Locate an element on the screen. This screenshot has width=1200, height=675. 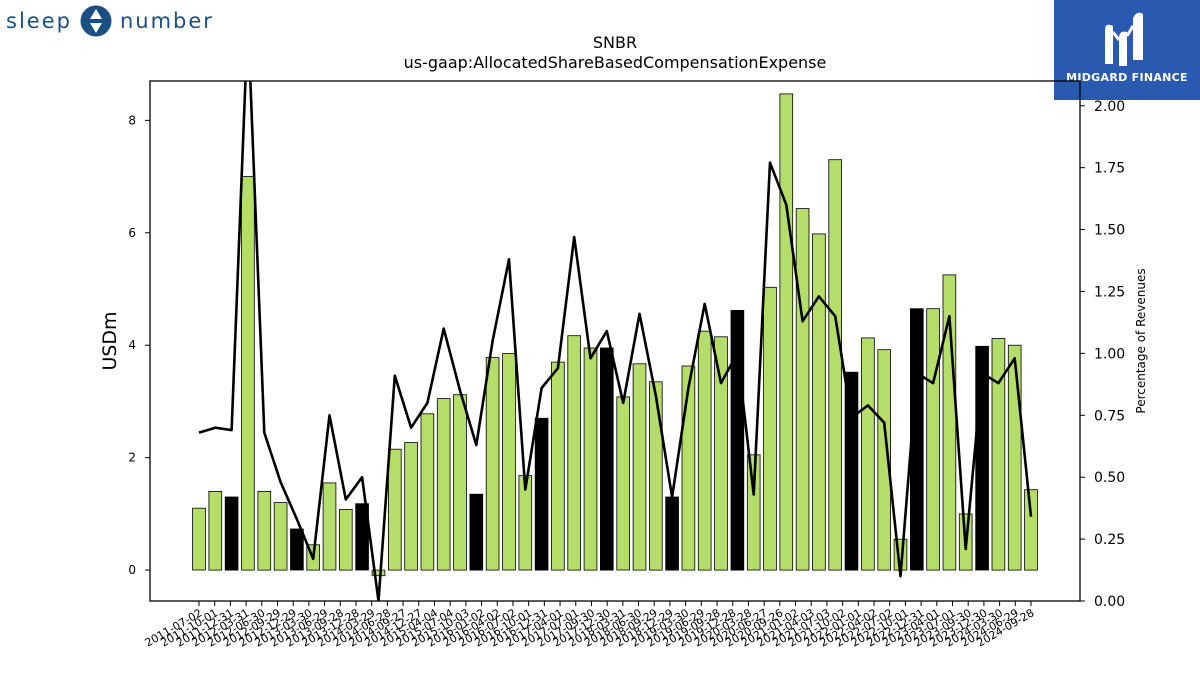
y-tick-label: 8 is located at coordinates (132, 120).